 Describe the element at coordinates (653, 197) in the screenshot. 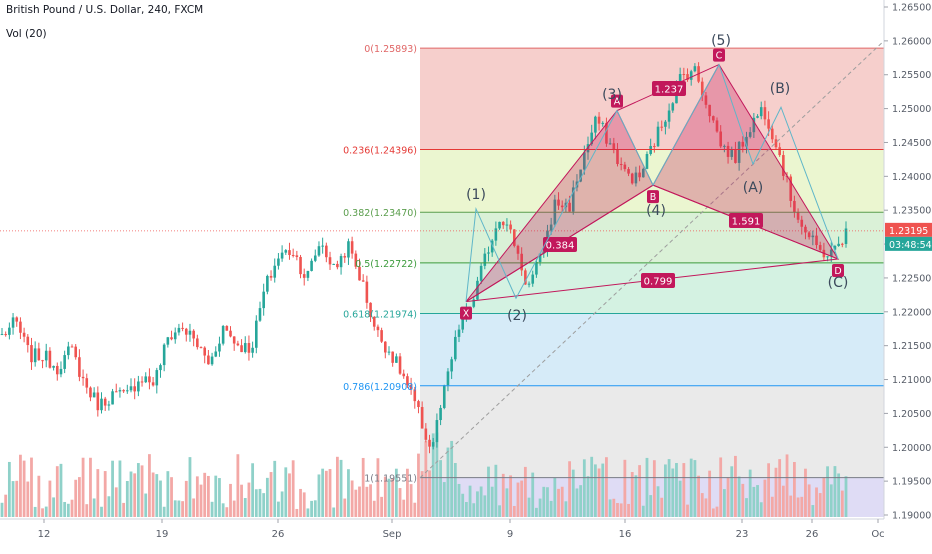

I see `pattern-point-badge` at that location.